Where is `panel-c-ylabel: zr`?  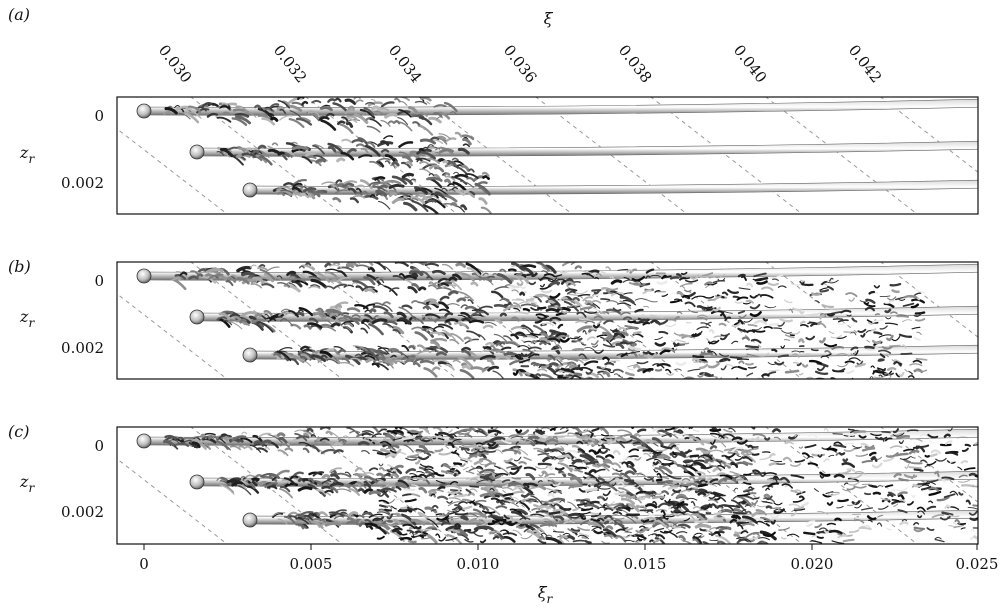 panel-c-ylabel: zr is located at coordinates (27, 483).